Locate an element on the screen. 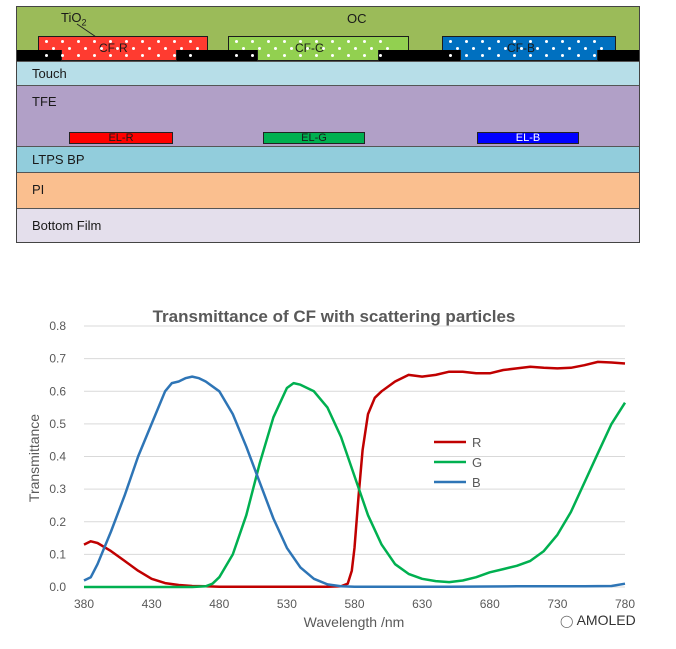 The width and height of the screenshot is (676, 649). x-tick-label: 580 is located at coordinates (354, 604).